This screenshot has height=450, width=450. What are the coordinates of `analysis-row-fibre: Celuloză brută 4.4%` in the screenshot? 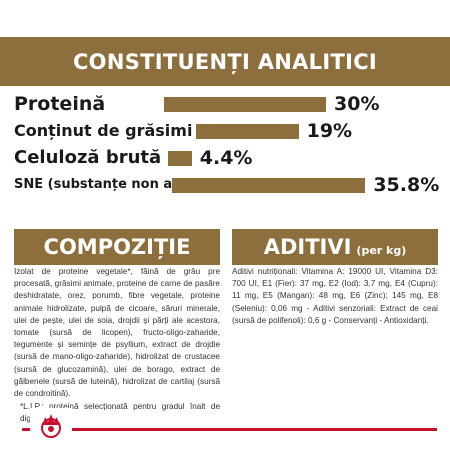 It's located at (224, 158).